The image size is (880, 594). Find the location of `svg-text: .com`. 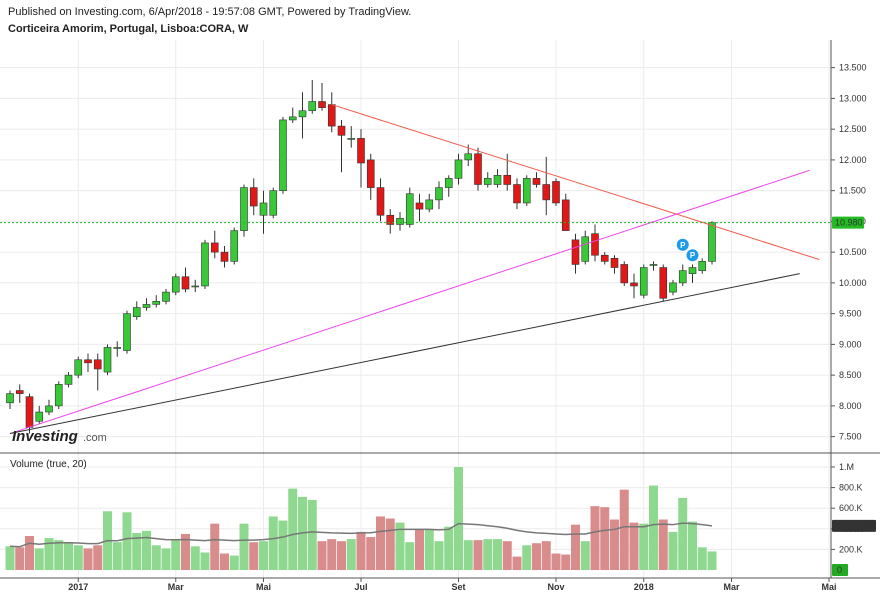

svg-text: .com is located at coordinates (95, 438).